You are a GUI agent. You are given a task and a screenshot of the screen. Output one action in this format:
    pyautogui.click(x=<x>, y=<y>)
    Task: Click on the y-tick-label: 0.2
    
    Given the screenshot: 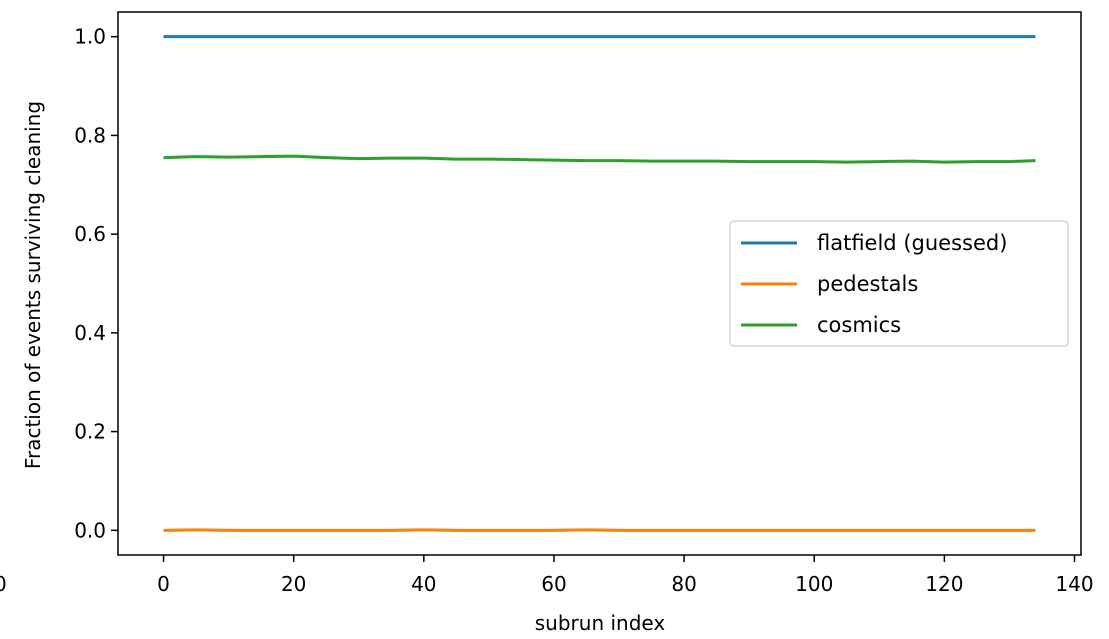 What is the action you would take?
    pyautogui.click(x=90, y=432)
    